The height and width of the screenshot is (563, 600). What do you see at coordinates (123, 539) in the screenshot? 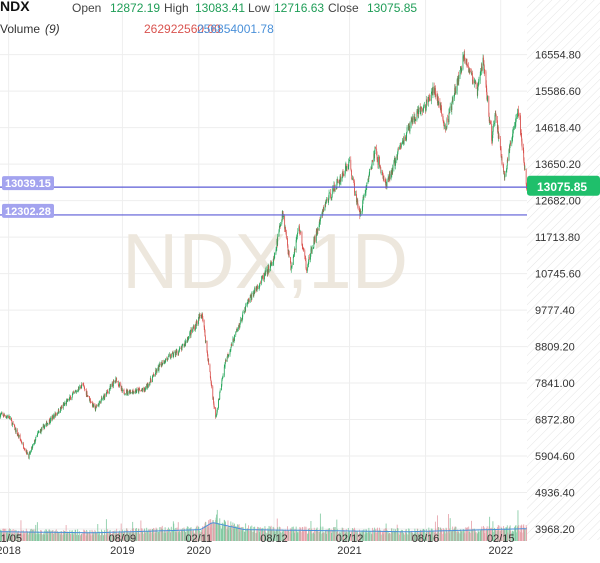
I see `time-tick-label: 08/09` at bounding box center [123, 539].